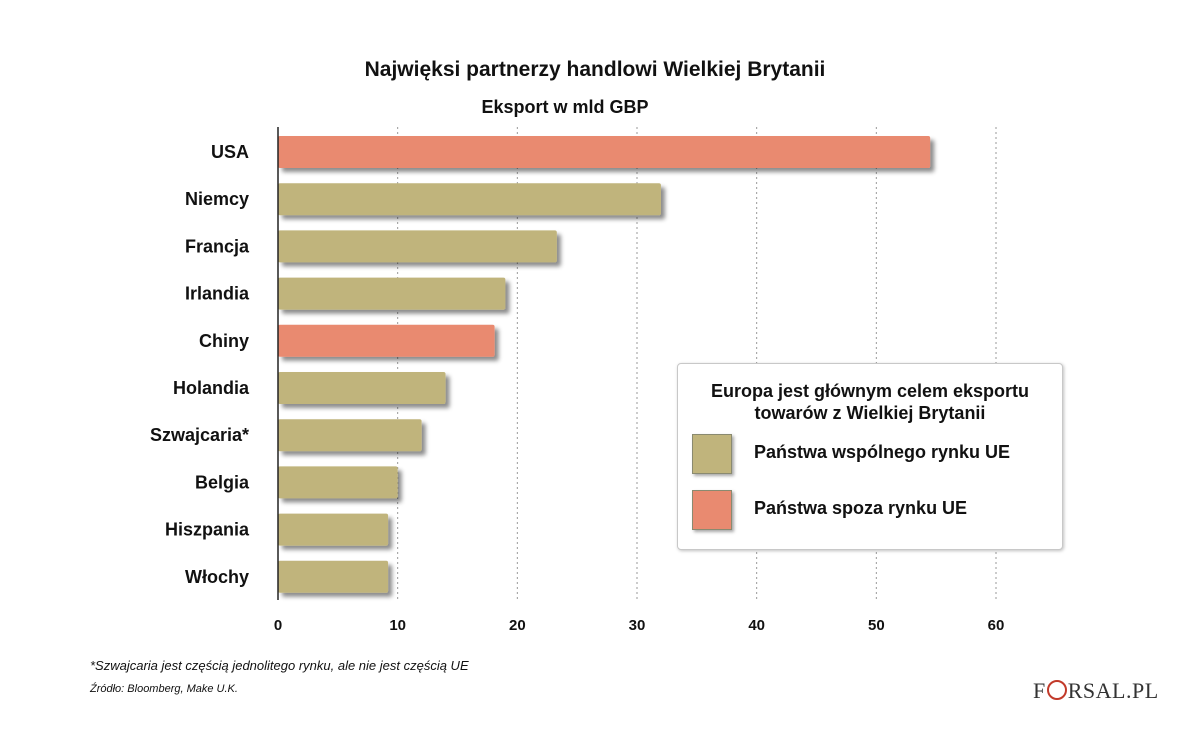 The width and height of the screenshot is (1200, 746). I want to click on logo-text-right: RSAL.PL, so click(1113, 690).